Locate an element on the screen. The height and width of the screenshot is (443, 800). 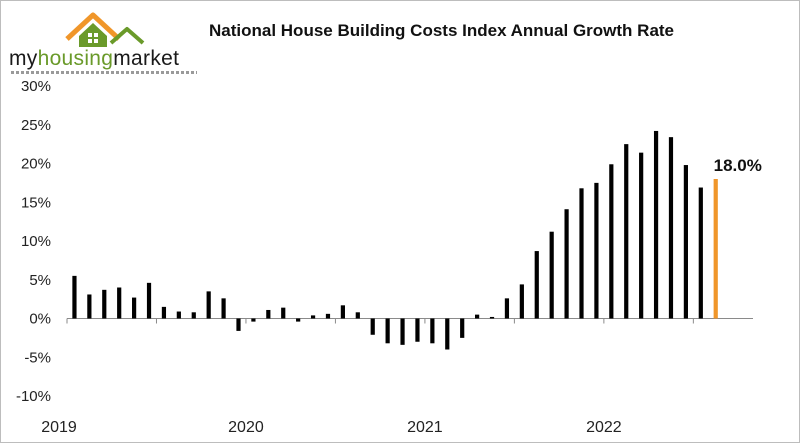
x-tick-label: 2019 is located at coordinates (59, 427).